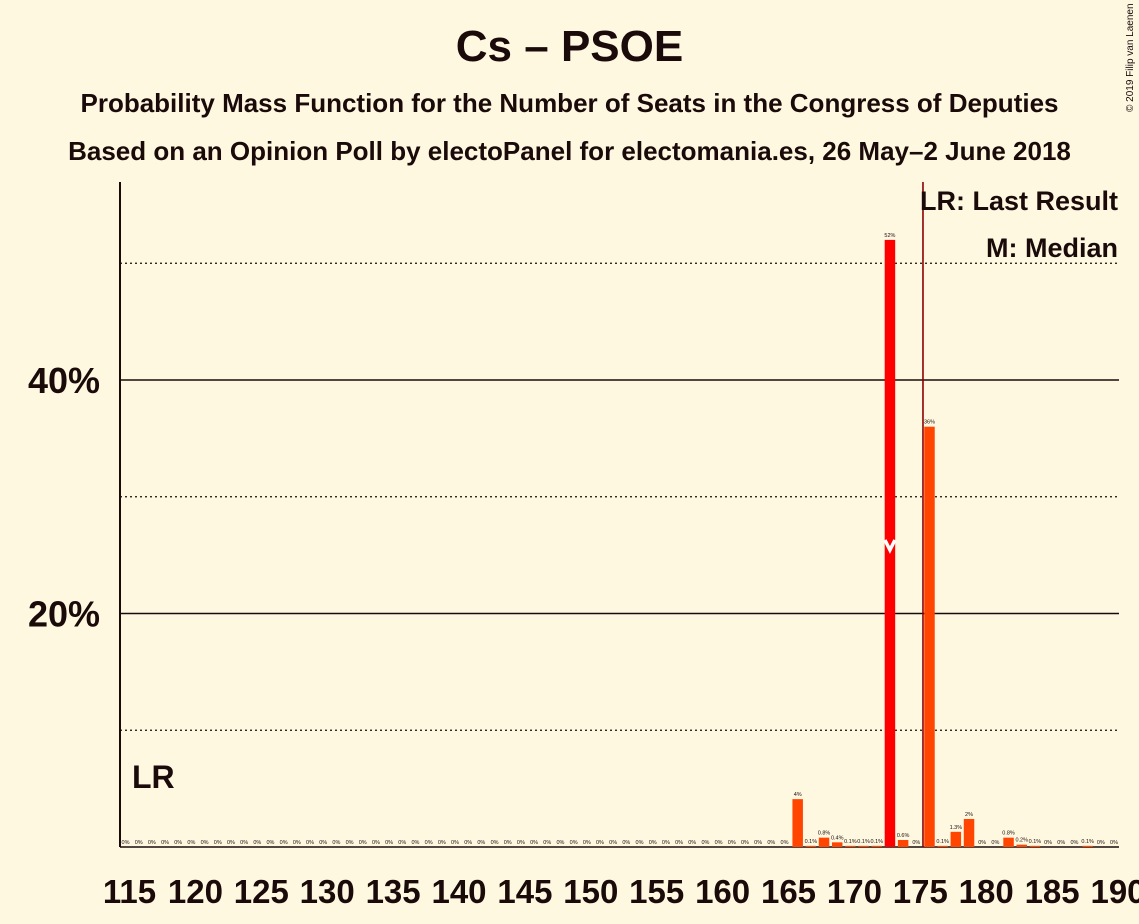 The width and height of the screenshot is (1139, 924). What do you see at coordinates (393, 891) in the screenshot?
I see `x-tick-label: 135` at bounding box center [393, 891].